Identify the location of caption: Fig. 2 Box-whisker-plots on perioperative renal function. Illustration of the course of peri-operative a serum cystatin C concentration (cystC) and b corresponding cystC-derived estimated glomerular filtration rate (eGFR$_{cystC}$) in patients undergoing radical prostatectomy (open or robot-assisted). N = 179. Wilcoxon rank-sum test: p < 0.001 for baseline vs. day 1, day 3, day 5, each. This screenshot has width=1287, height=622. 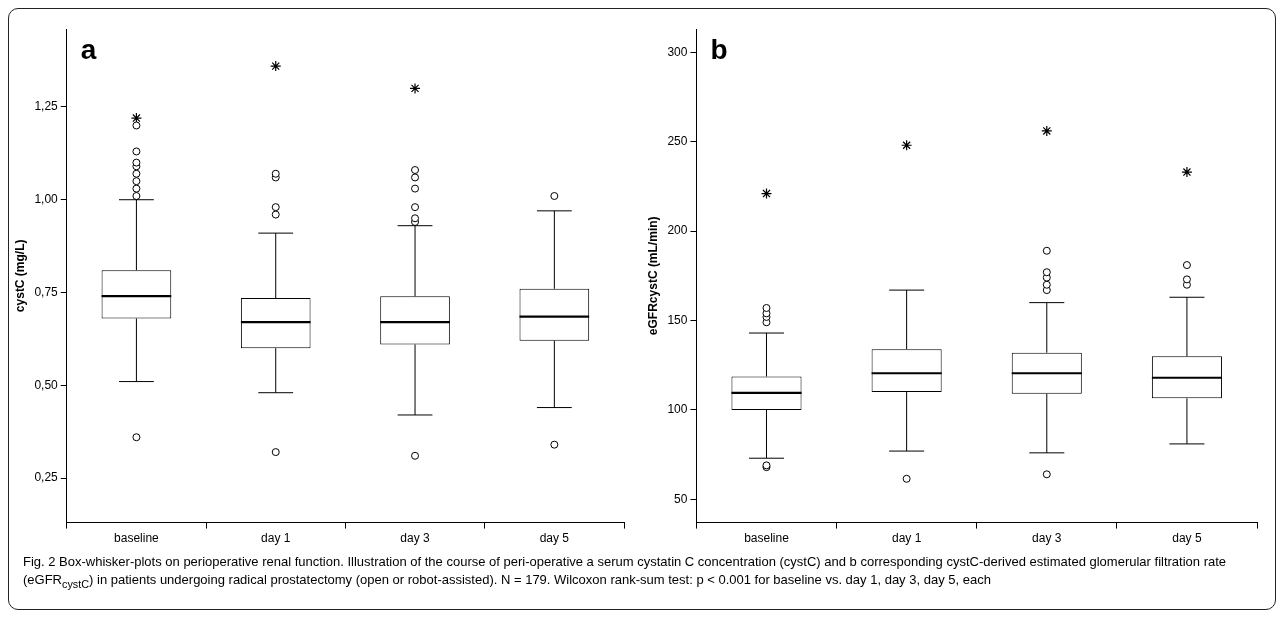
(625, 572).